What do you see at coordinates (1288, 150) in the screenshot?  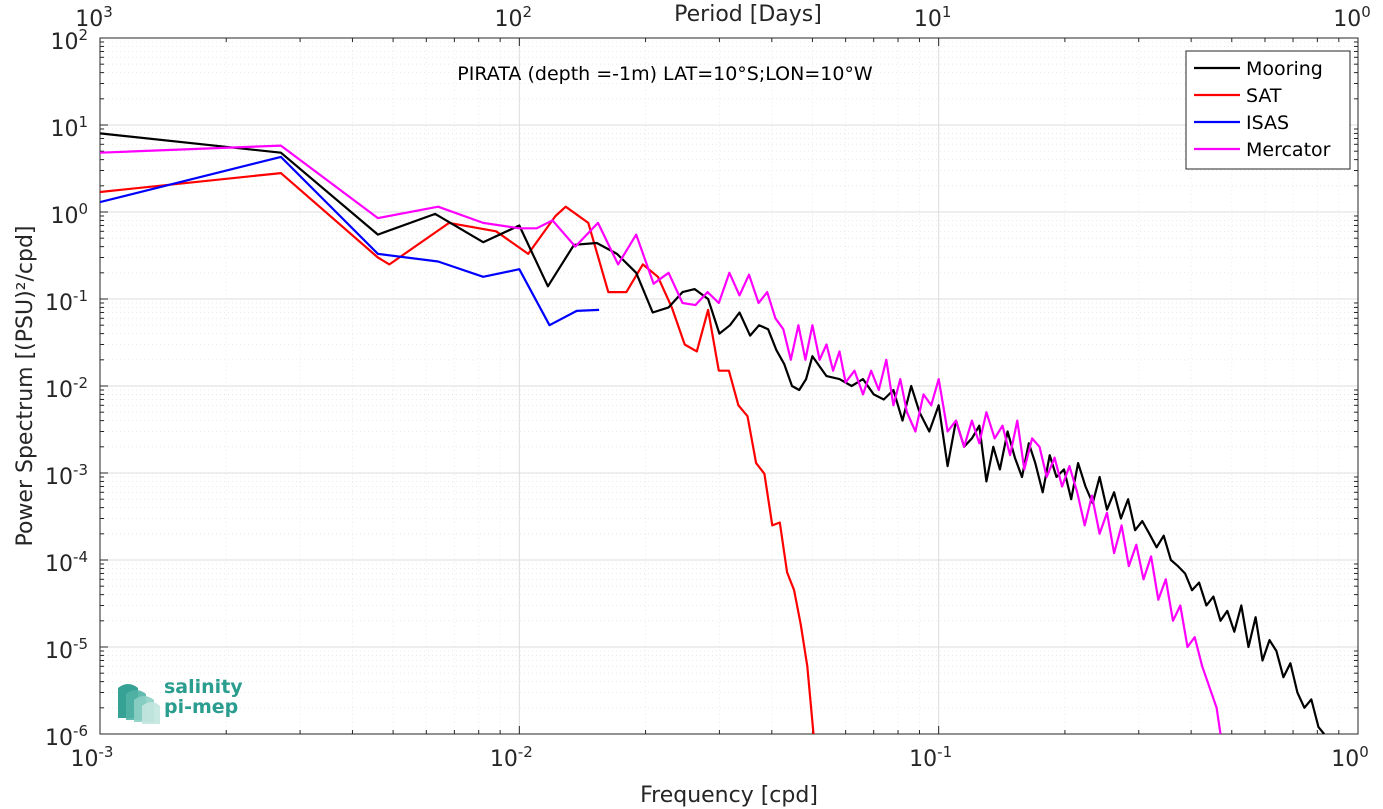 I see `legend-label-mercator: Mercator` at bounding box center [1288, 150].